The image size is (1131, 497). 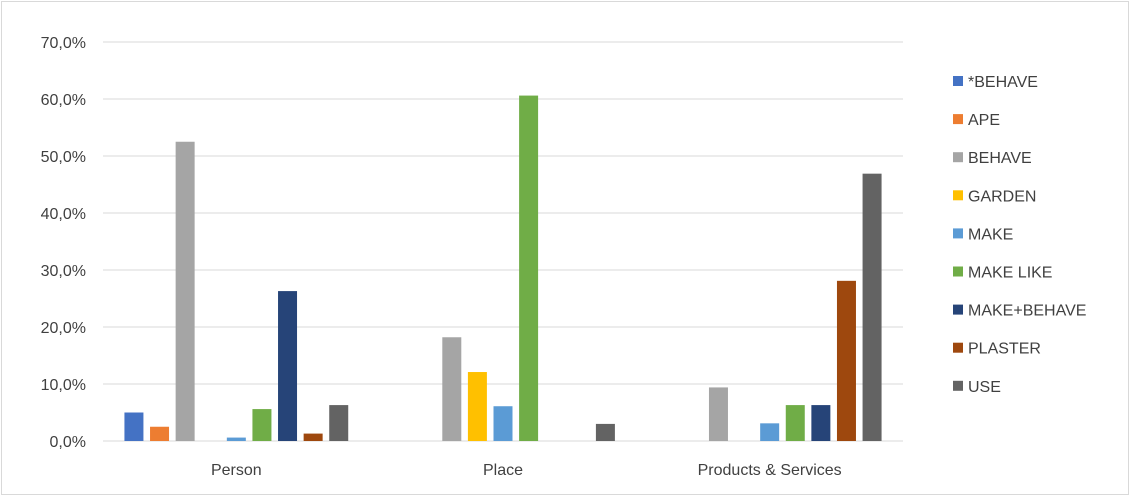 I want to click on bar-make-person, so click(x=236, y=439).